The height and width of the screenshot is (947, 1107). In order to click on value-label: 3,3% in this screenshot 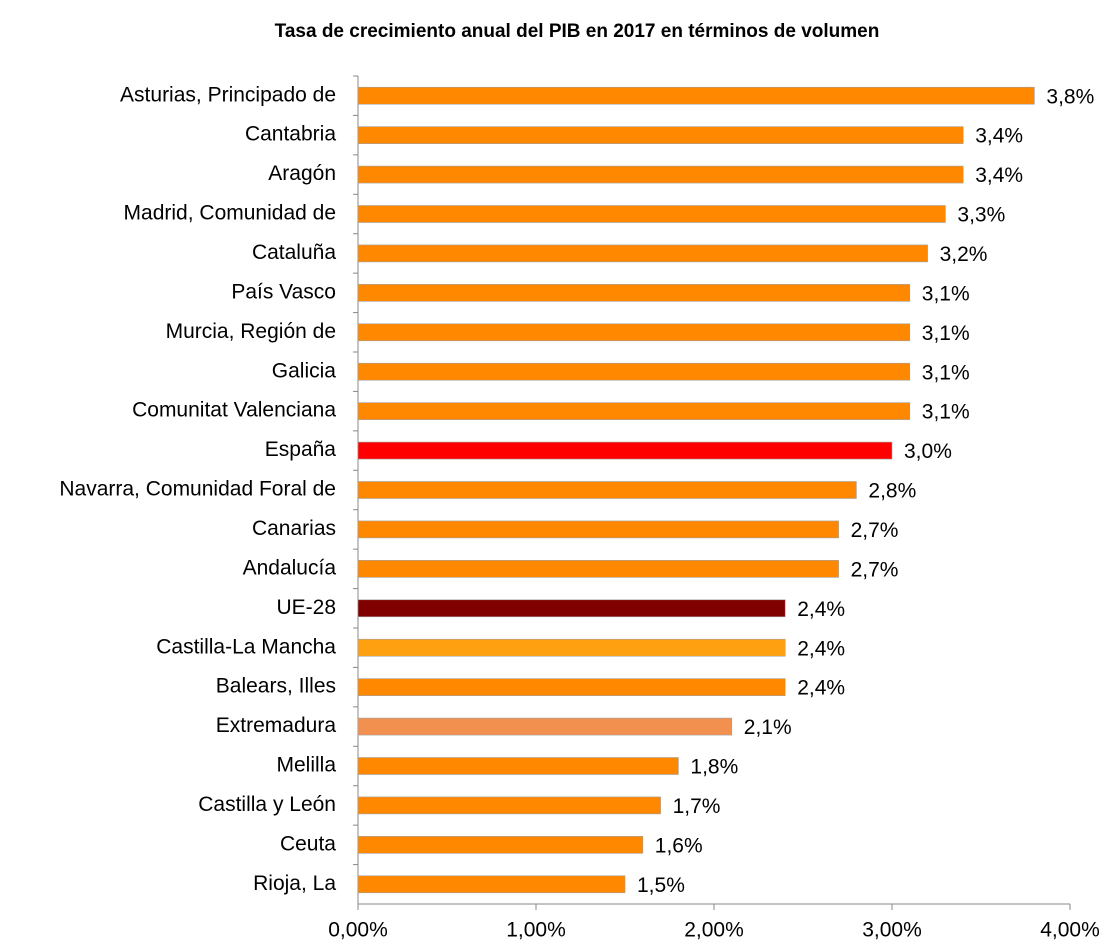, I will do `click(981, 215)`.